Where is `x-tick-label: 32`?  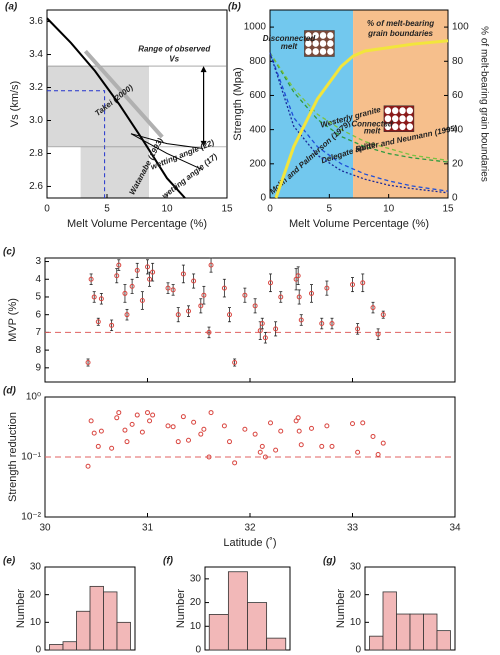
x-tick-label: 32 is located at coordinates (250, 528).